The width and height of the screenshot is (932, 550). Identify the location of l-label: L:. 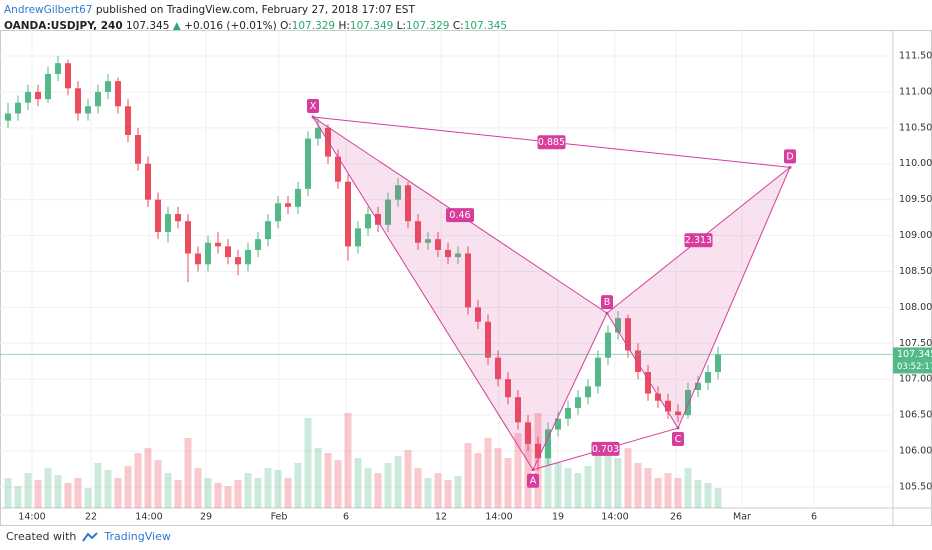
(401, 26).